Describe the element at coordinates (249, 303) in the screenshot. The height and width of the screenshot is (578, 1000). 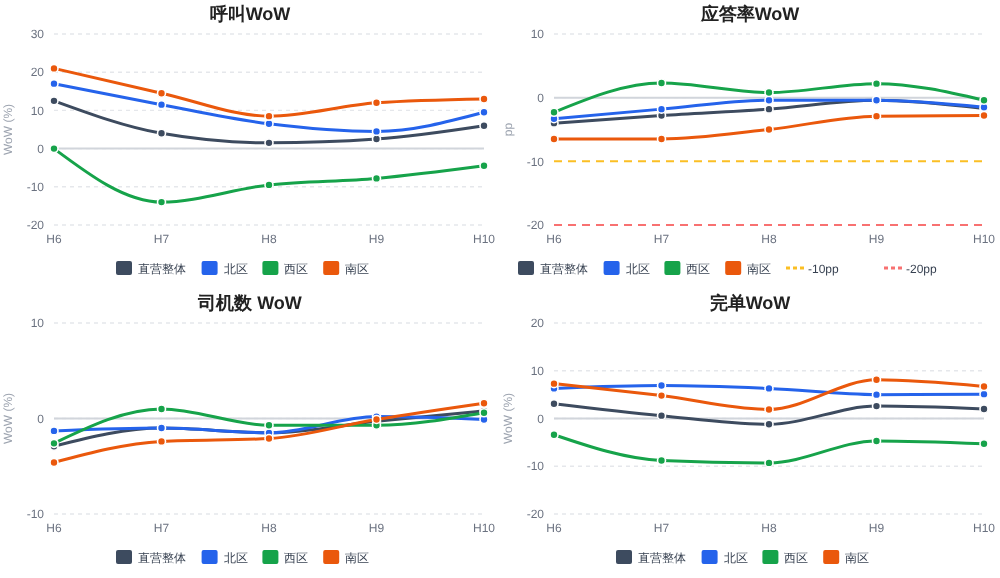
I see `chart-title: 司机数 WoW` at that location.